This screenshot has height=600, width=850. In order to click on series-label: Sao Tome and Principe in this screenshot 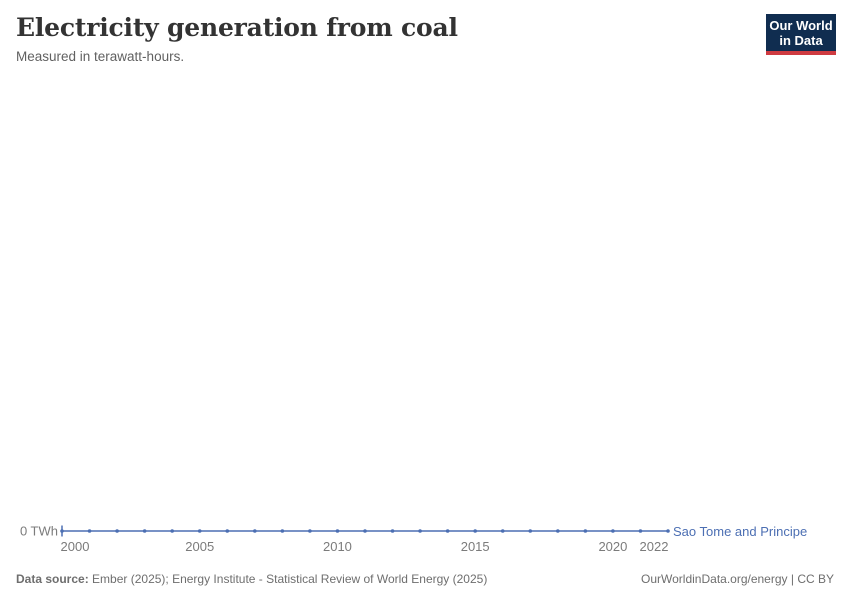, I will do `click(740, 531)`.